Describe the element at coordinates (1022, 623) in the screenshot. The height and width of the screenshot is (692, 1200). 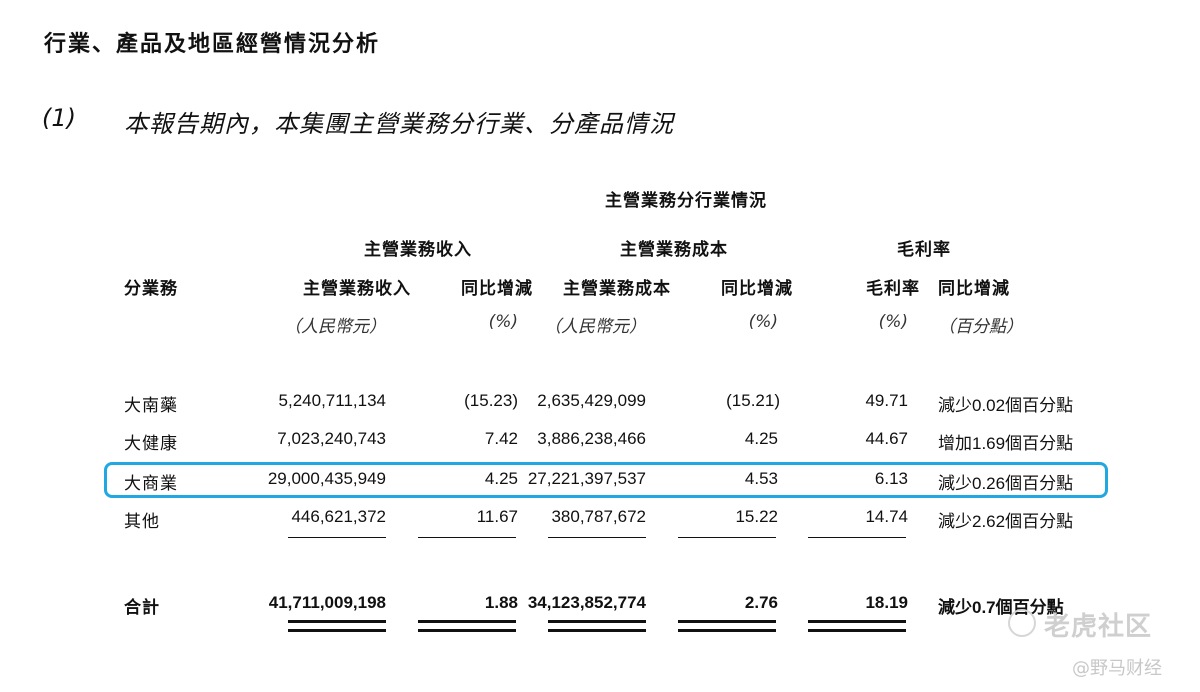
I see `tiger-logo-icon` at that location.